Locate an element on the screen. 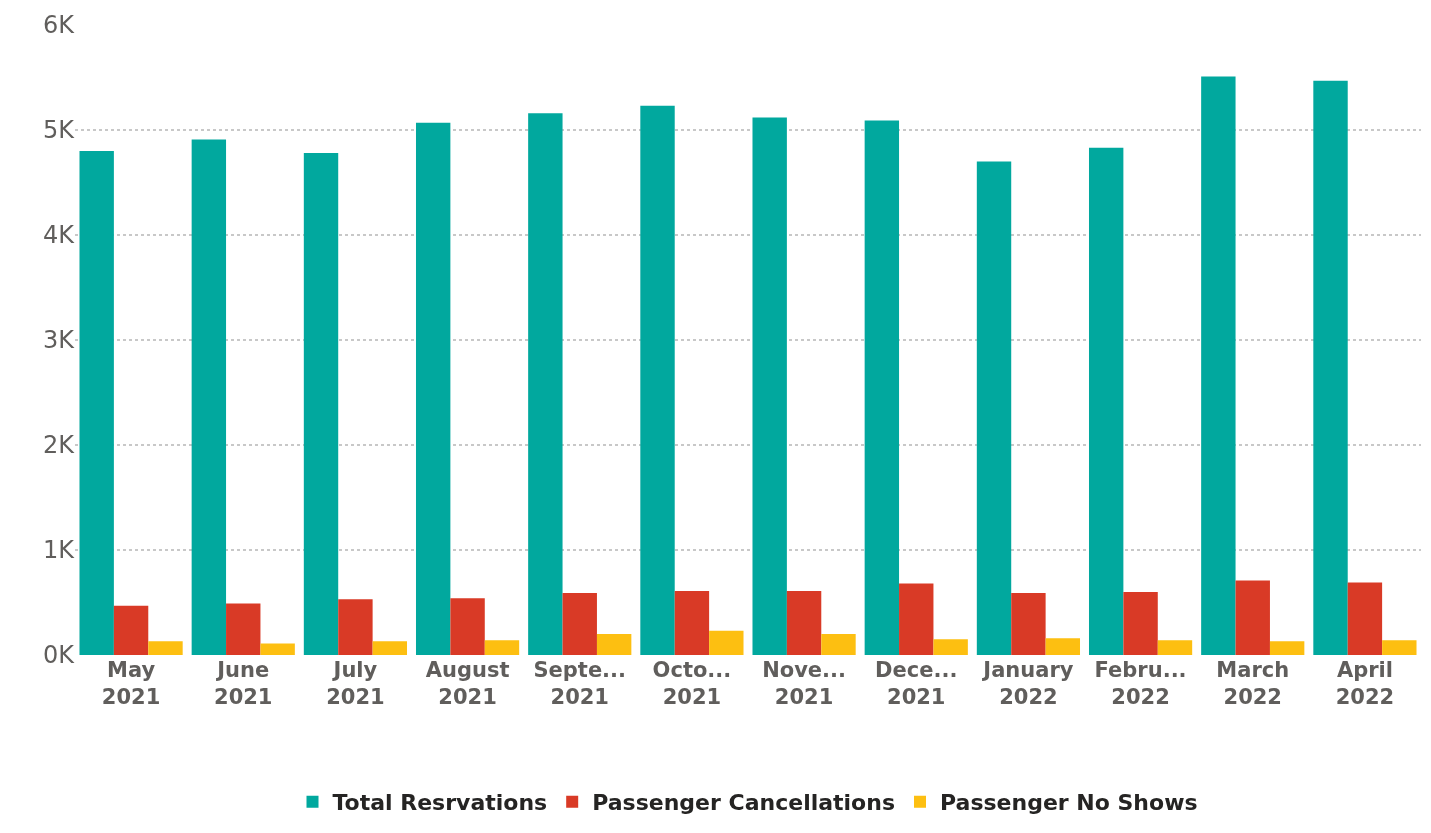  x-tick-label: June 2021 is located at coordinates (243, 684).